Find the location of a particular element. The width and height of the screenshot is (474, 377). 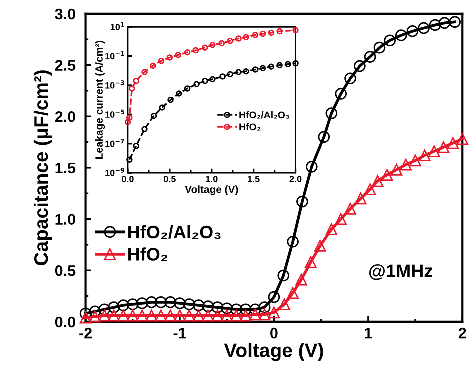

x-tick-label: 0.5 is located at coordinates (170, 179).